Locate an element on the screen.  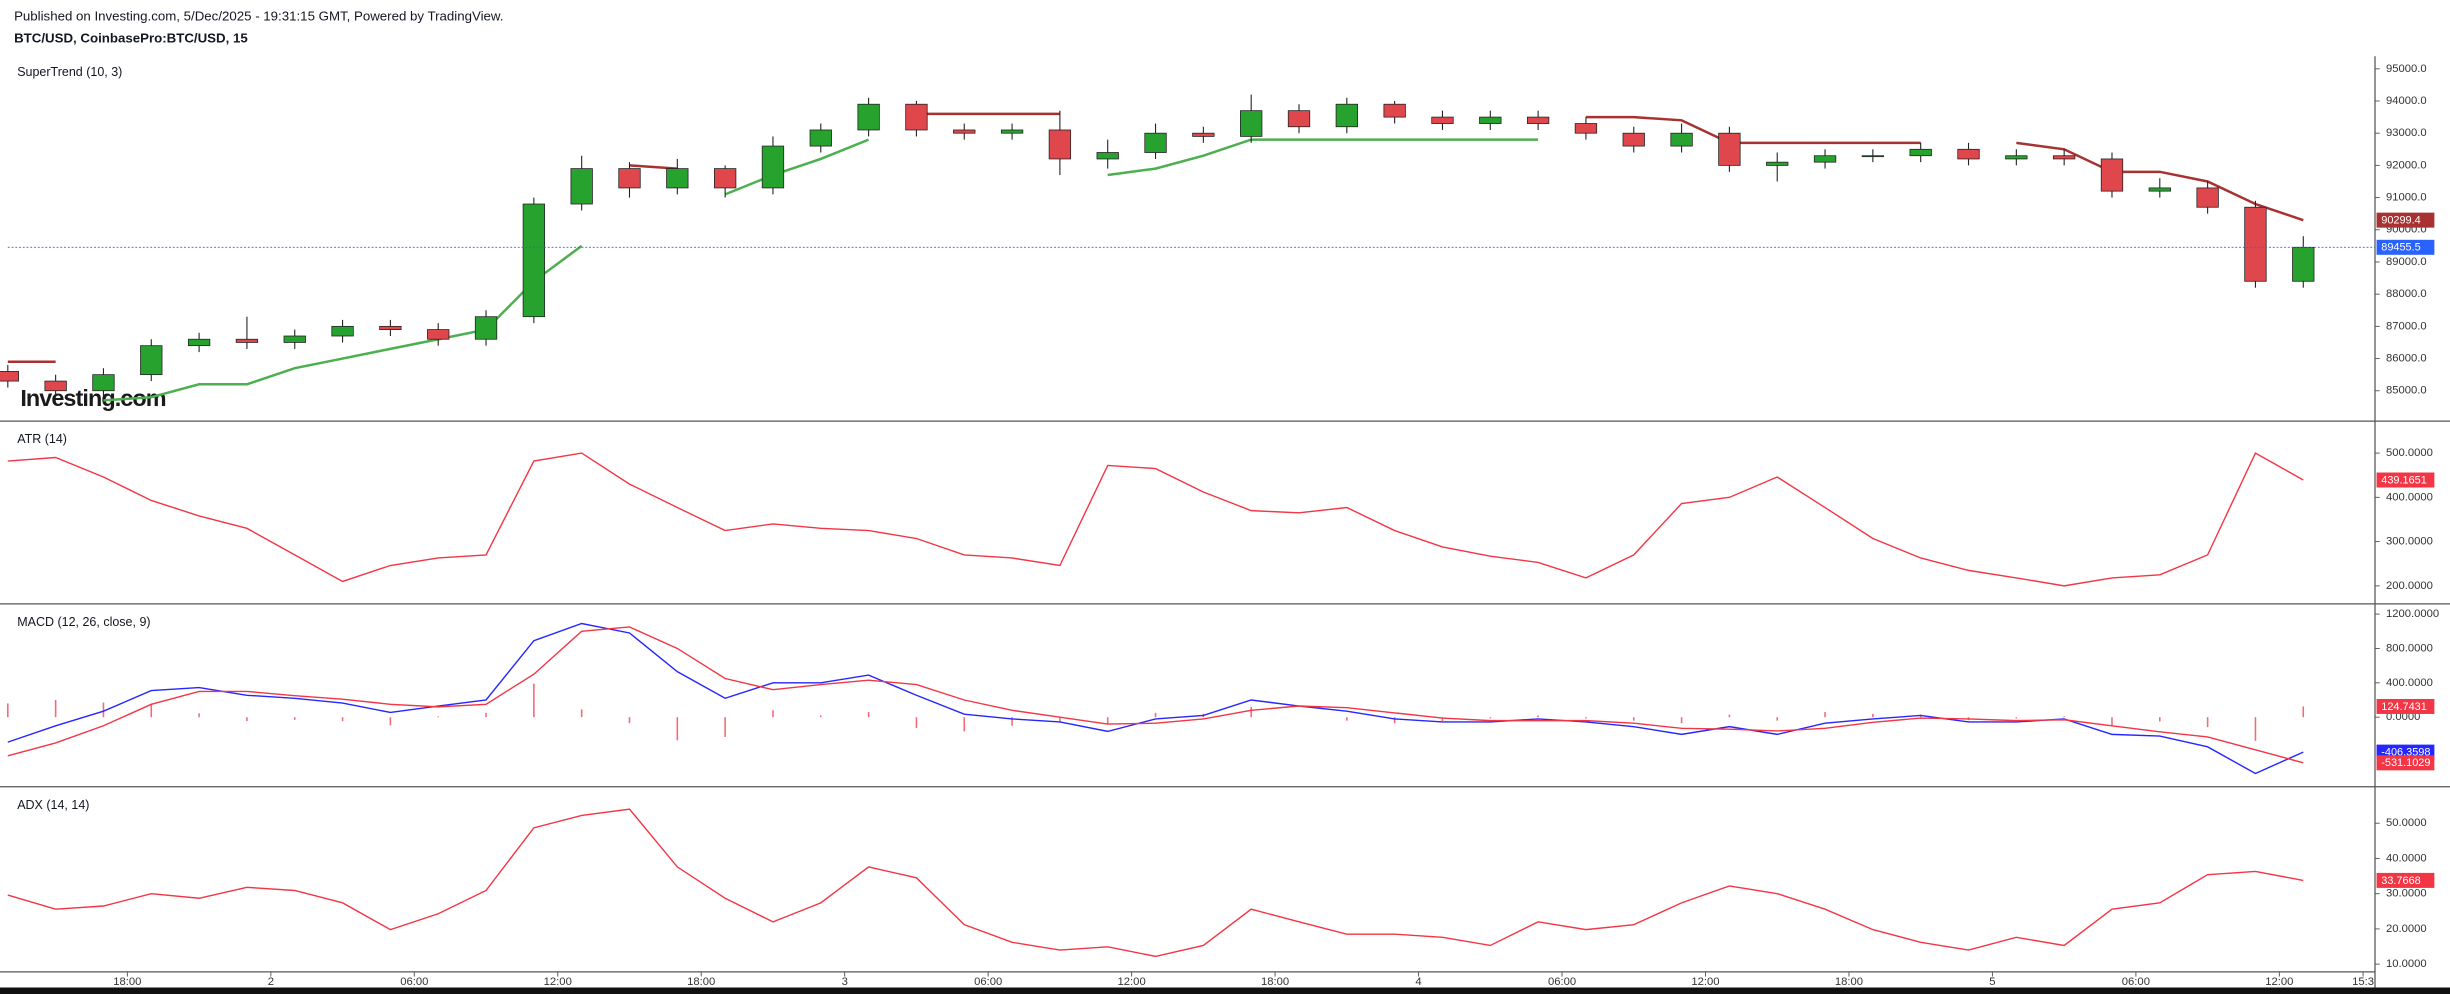
x-tick-label: 4 is located at coordinates (1418, 982).